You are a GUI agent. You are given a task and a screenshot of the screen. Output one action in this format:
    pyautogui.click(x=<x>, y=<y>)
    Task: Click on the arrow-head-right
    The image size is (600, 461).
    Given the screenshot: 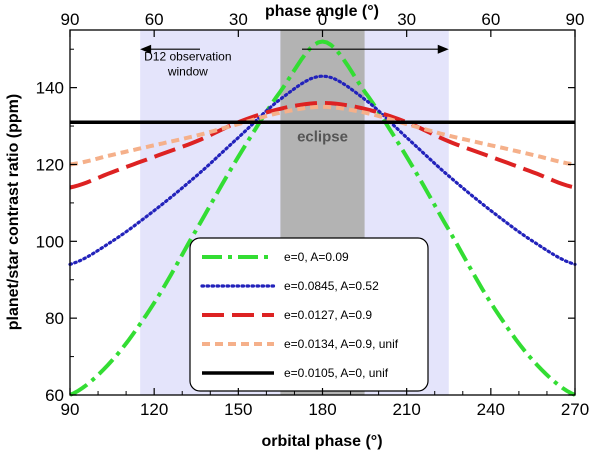 What is the action you would take?
    pyautogui.click(x=443, y=49)
    